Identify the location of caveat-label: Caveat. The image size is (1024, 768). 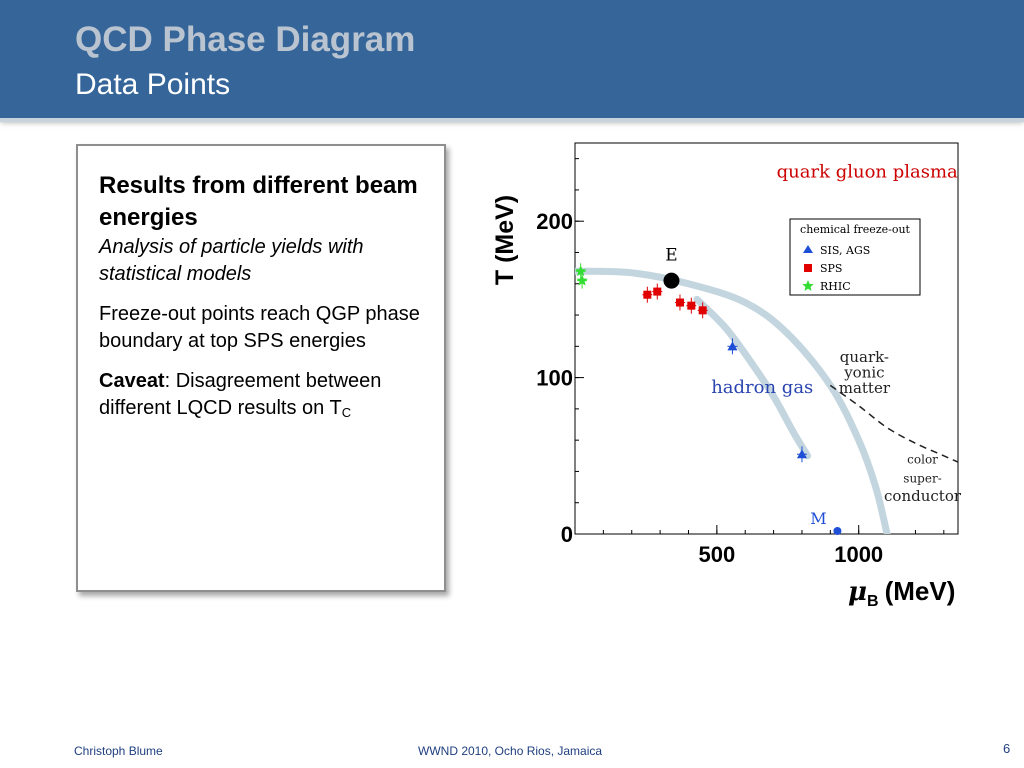
(132, 381).